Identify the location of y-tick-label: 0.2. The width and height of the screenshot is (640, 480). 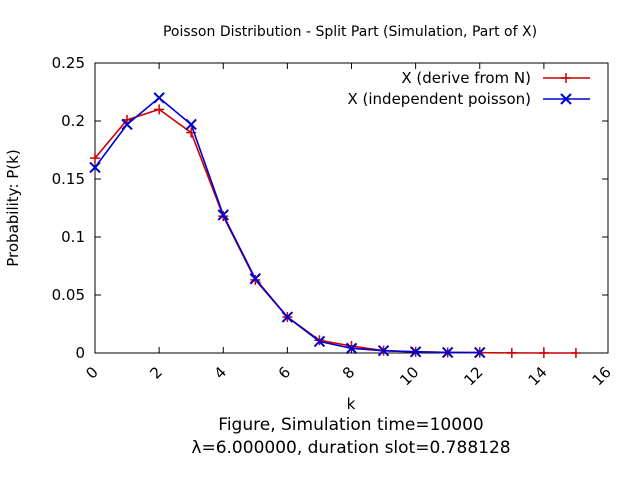
(73, 121).